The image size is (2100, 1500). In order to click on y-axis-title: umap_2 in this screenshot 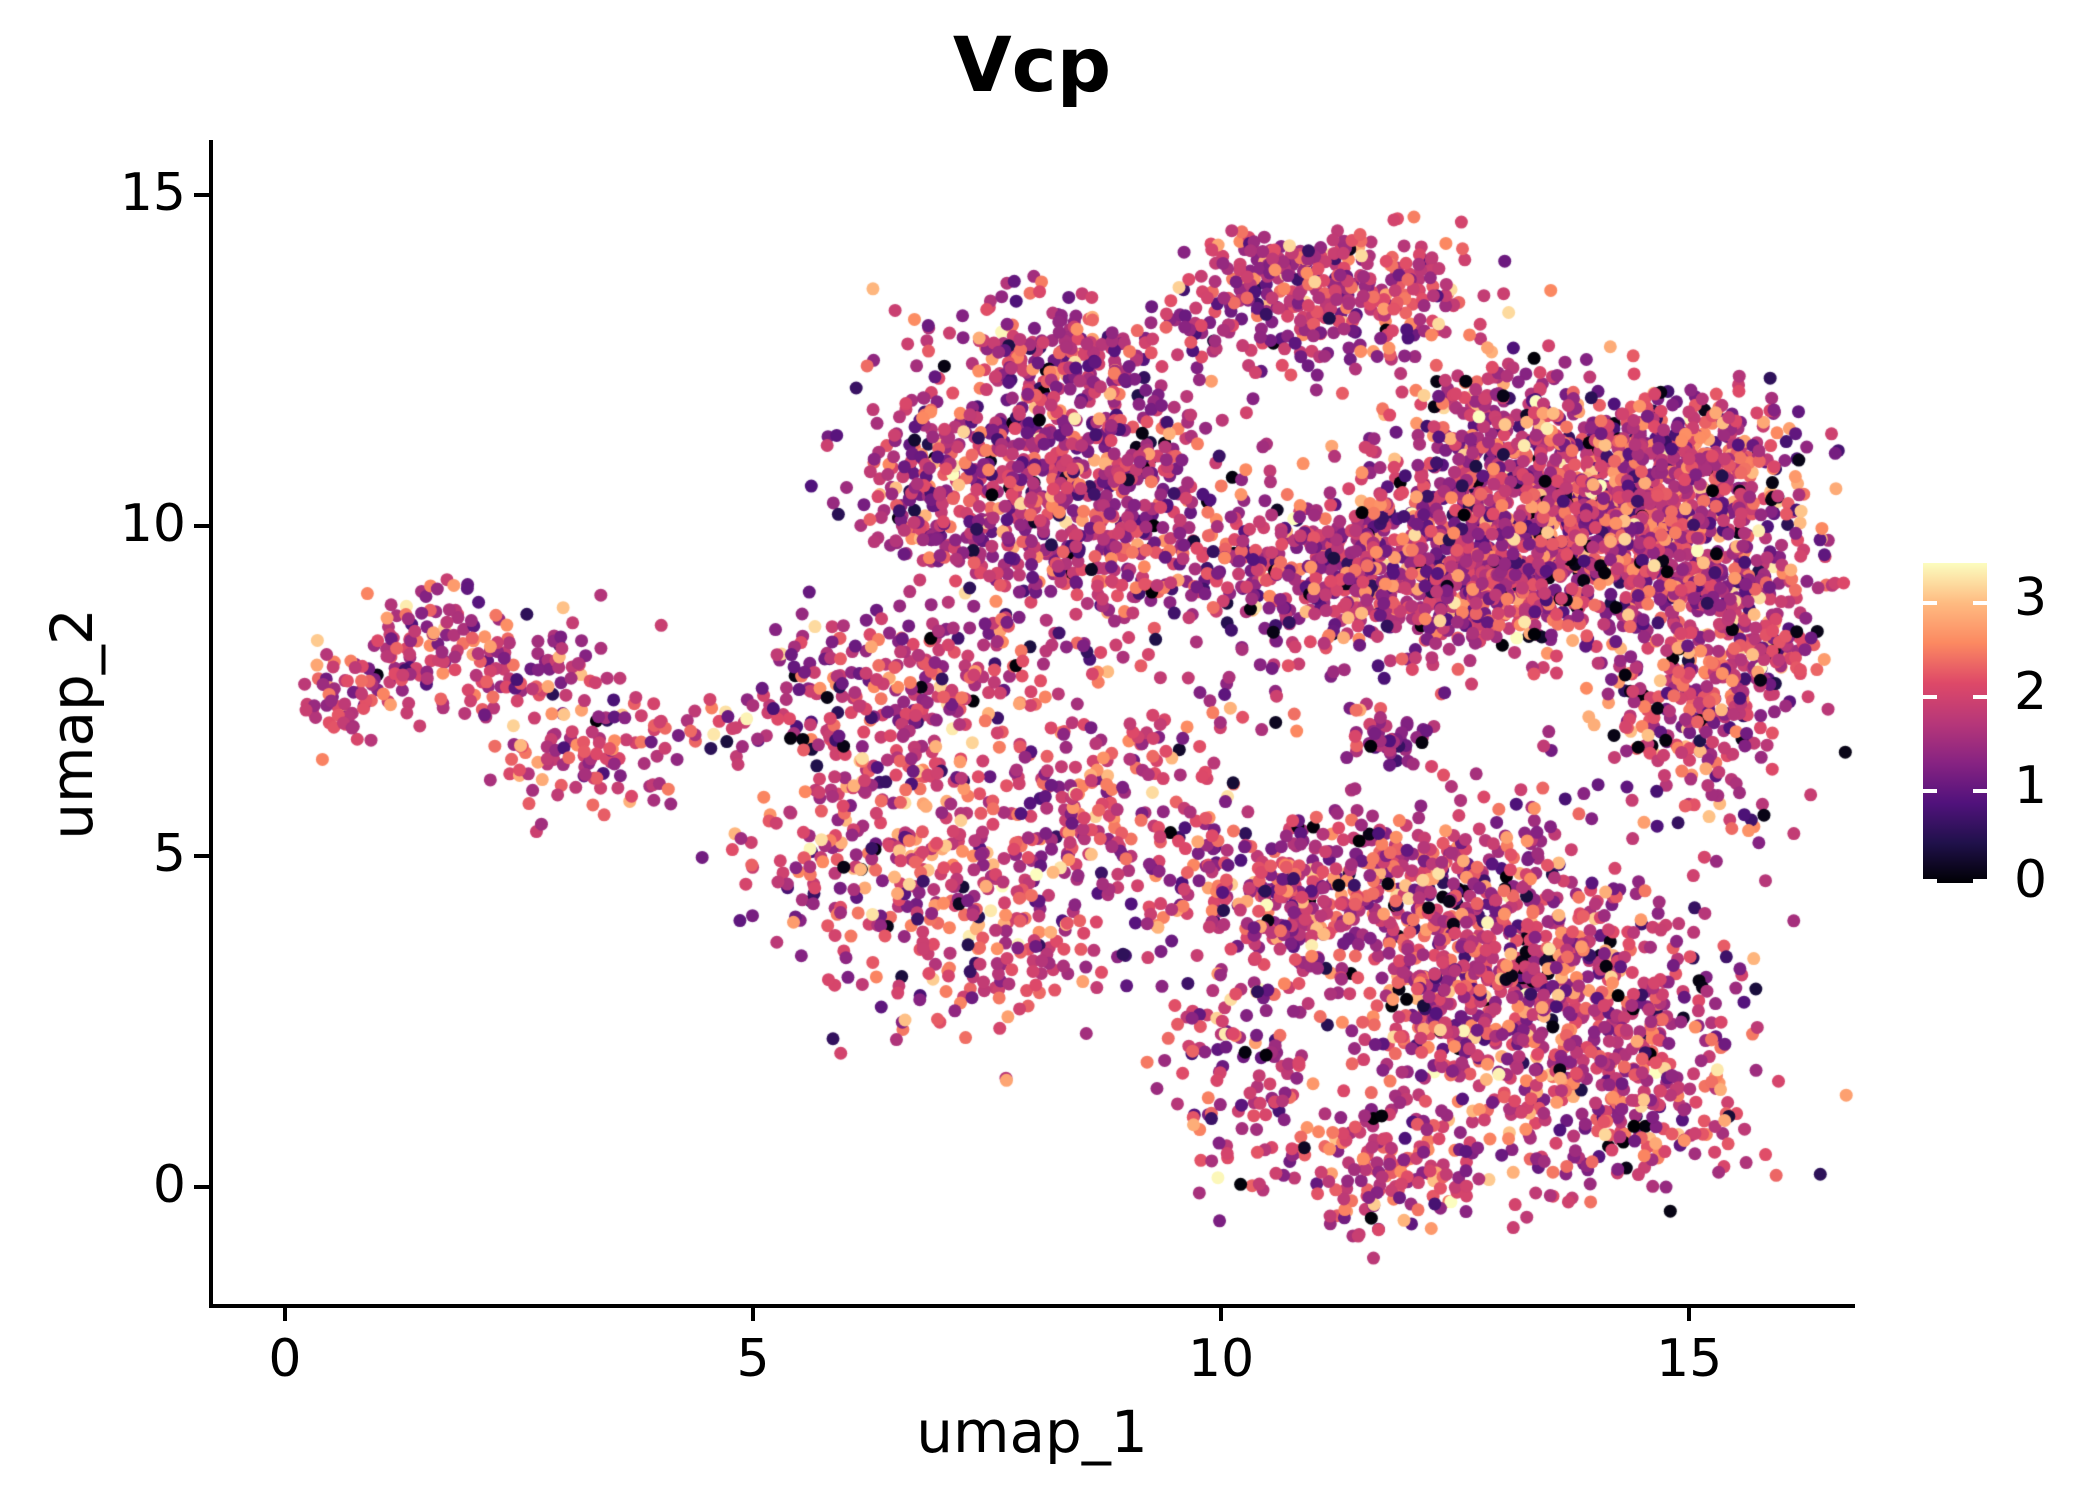, I will do `click(72, 724)`.